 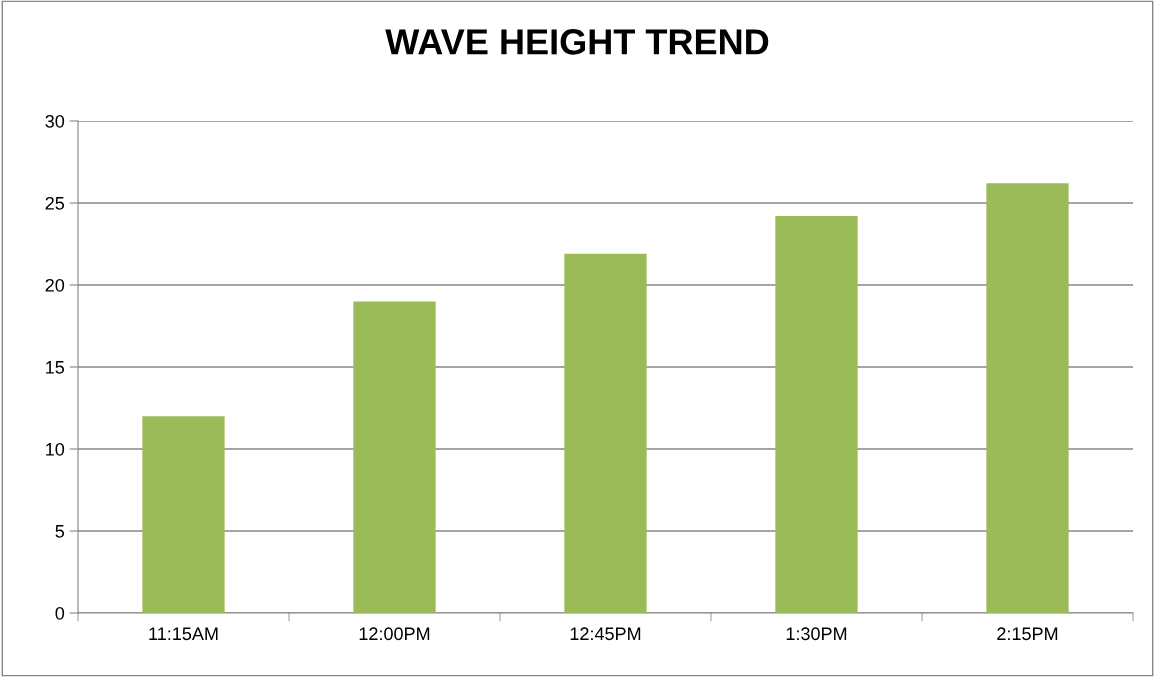 I want to click on x-tick-label: 12:00PM, so click(x=394, y=634).